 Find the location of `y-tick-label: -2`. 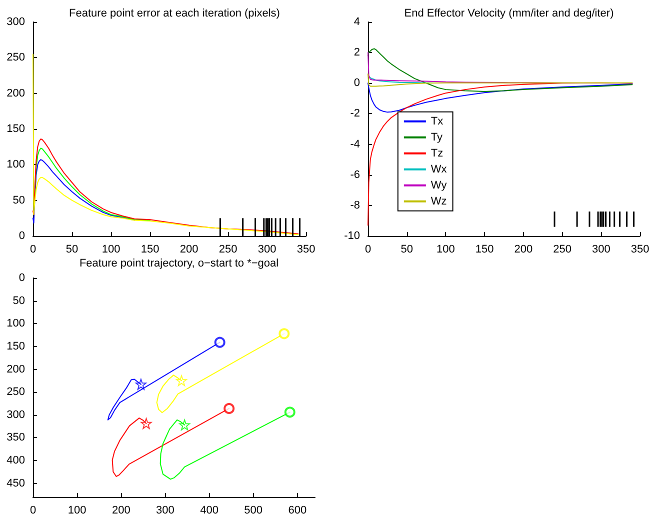

y-tick-label: -2 is located at coordinates (355, 114).